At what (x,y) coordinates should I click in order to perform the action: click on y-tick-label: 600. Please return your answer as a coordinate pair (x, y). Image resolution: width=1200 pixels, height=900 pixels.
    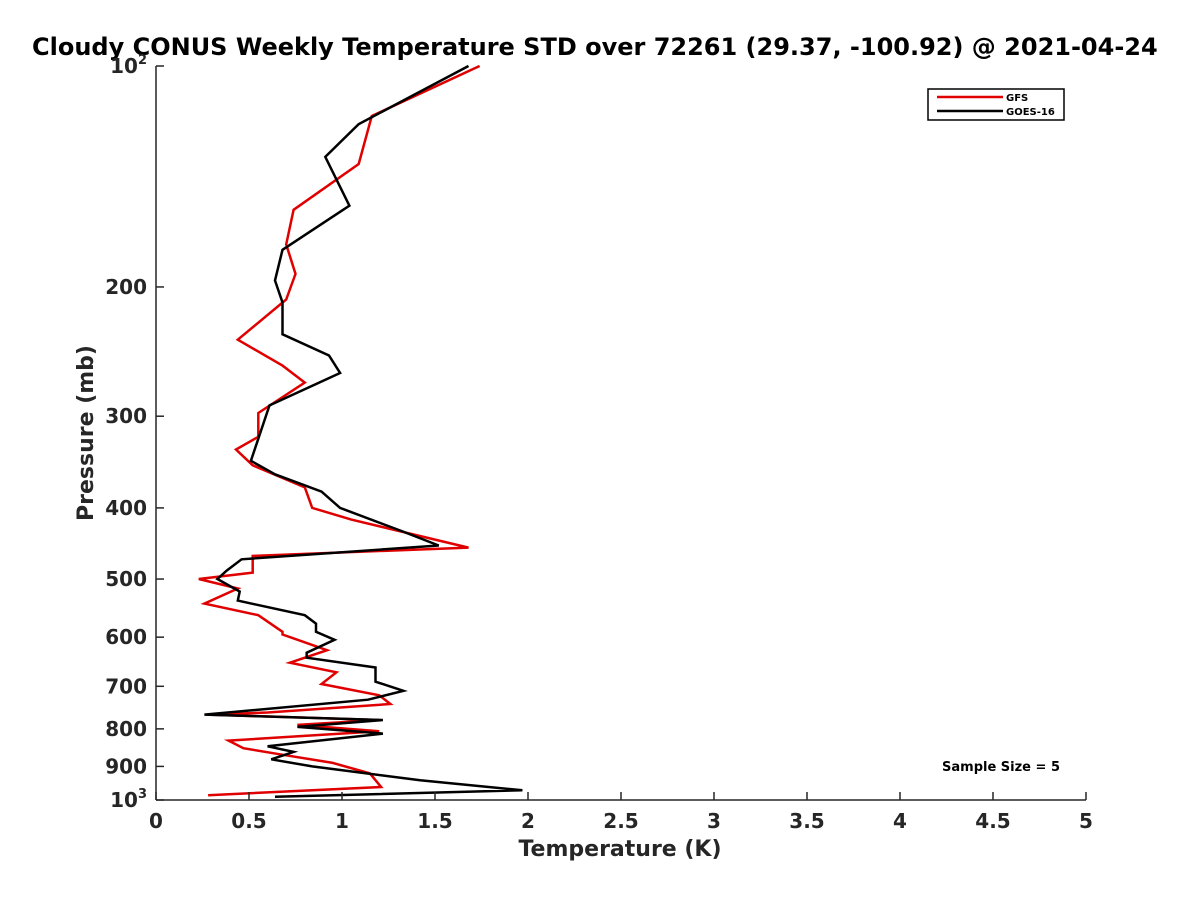
    Looking at the image, I should click on (126, 637).